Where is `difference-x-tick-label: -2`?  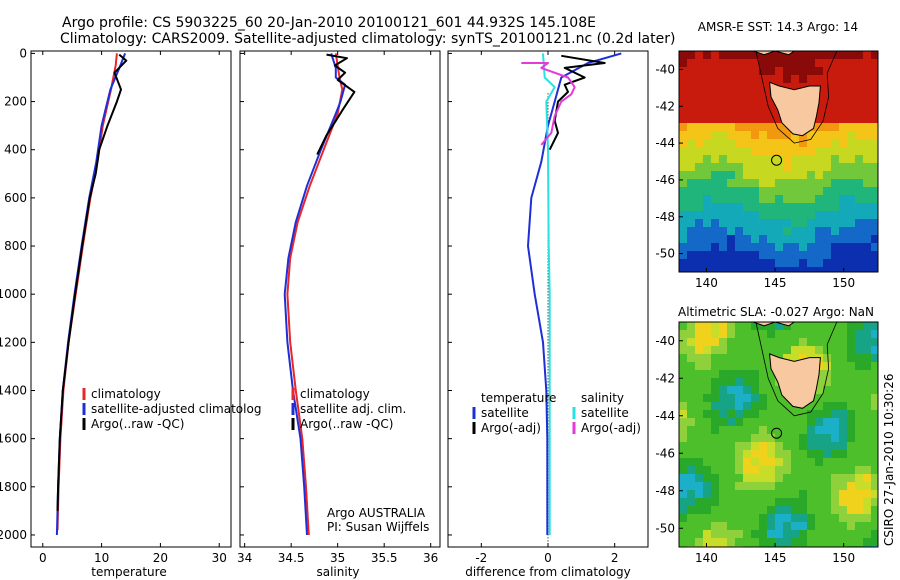
difference-x-tick-label: -2 is located at coordinates (481, 558).